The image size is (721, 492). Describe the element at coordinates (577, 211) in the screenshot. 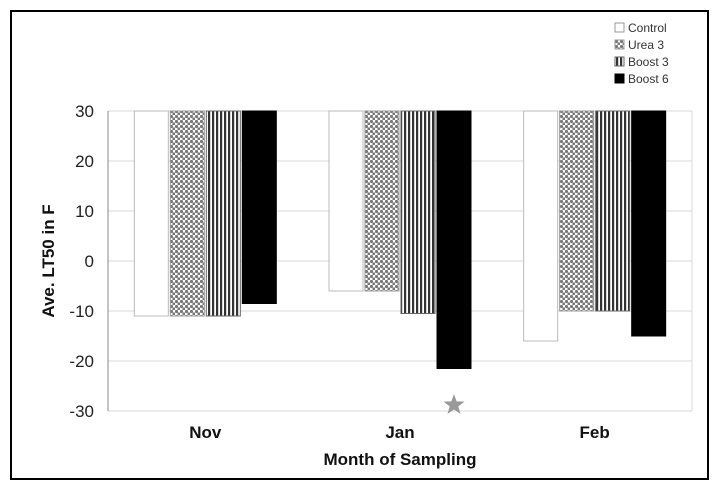

I see `bar-urea-3-feb` at that location.